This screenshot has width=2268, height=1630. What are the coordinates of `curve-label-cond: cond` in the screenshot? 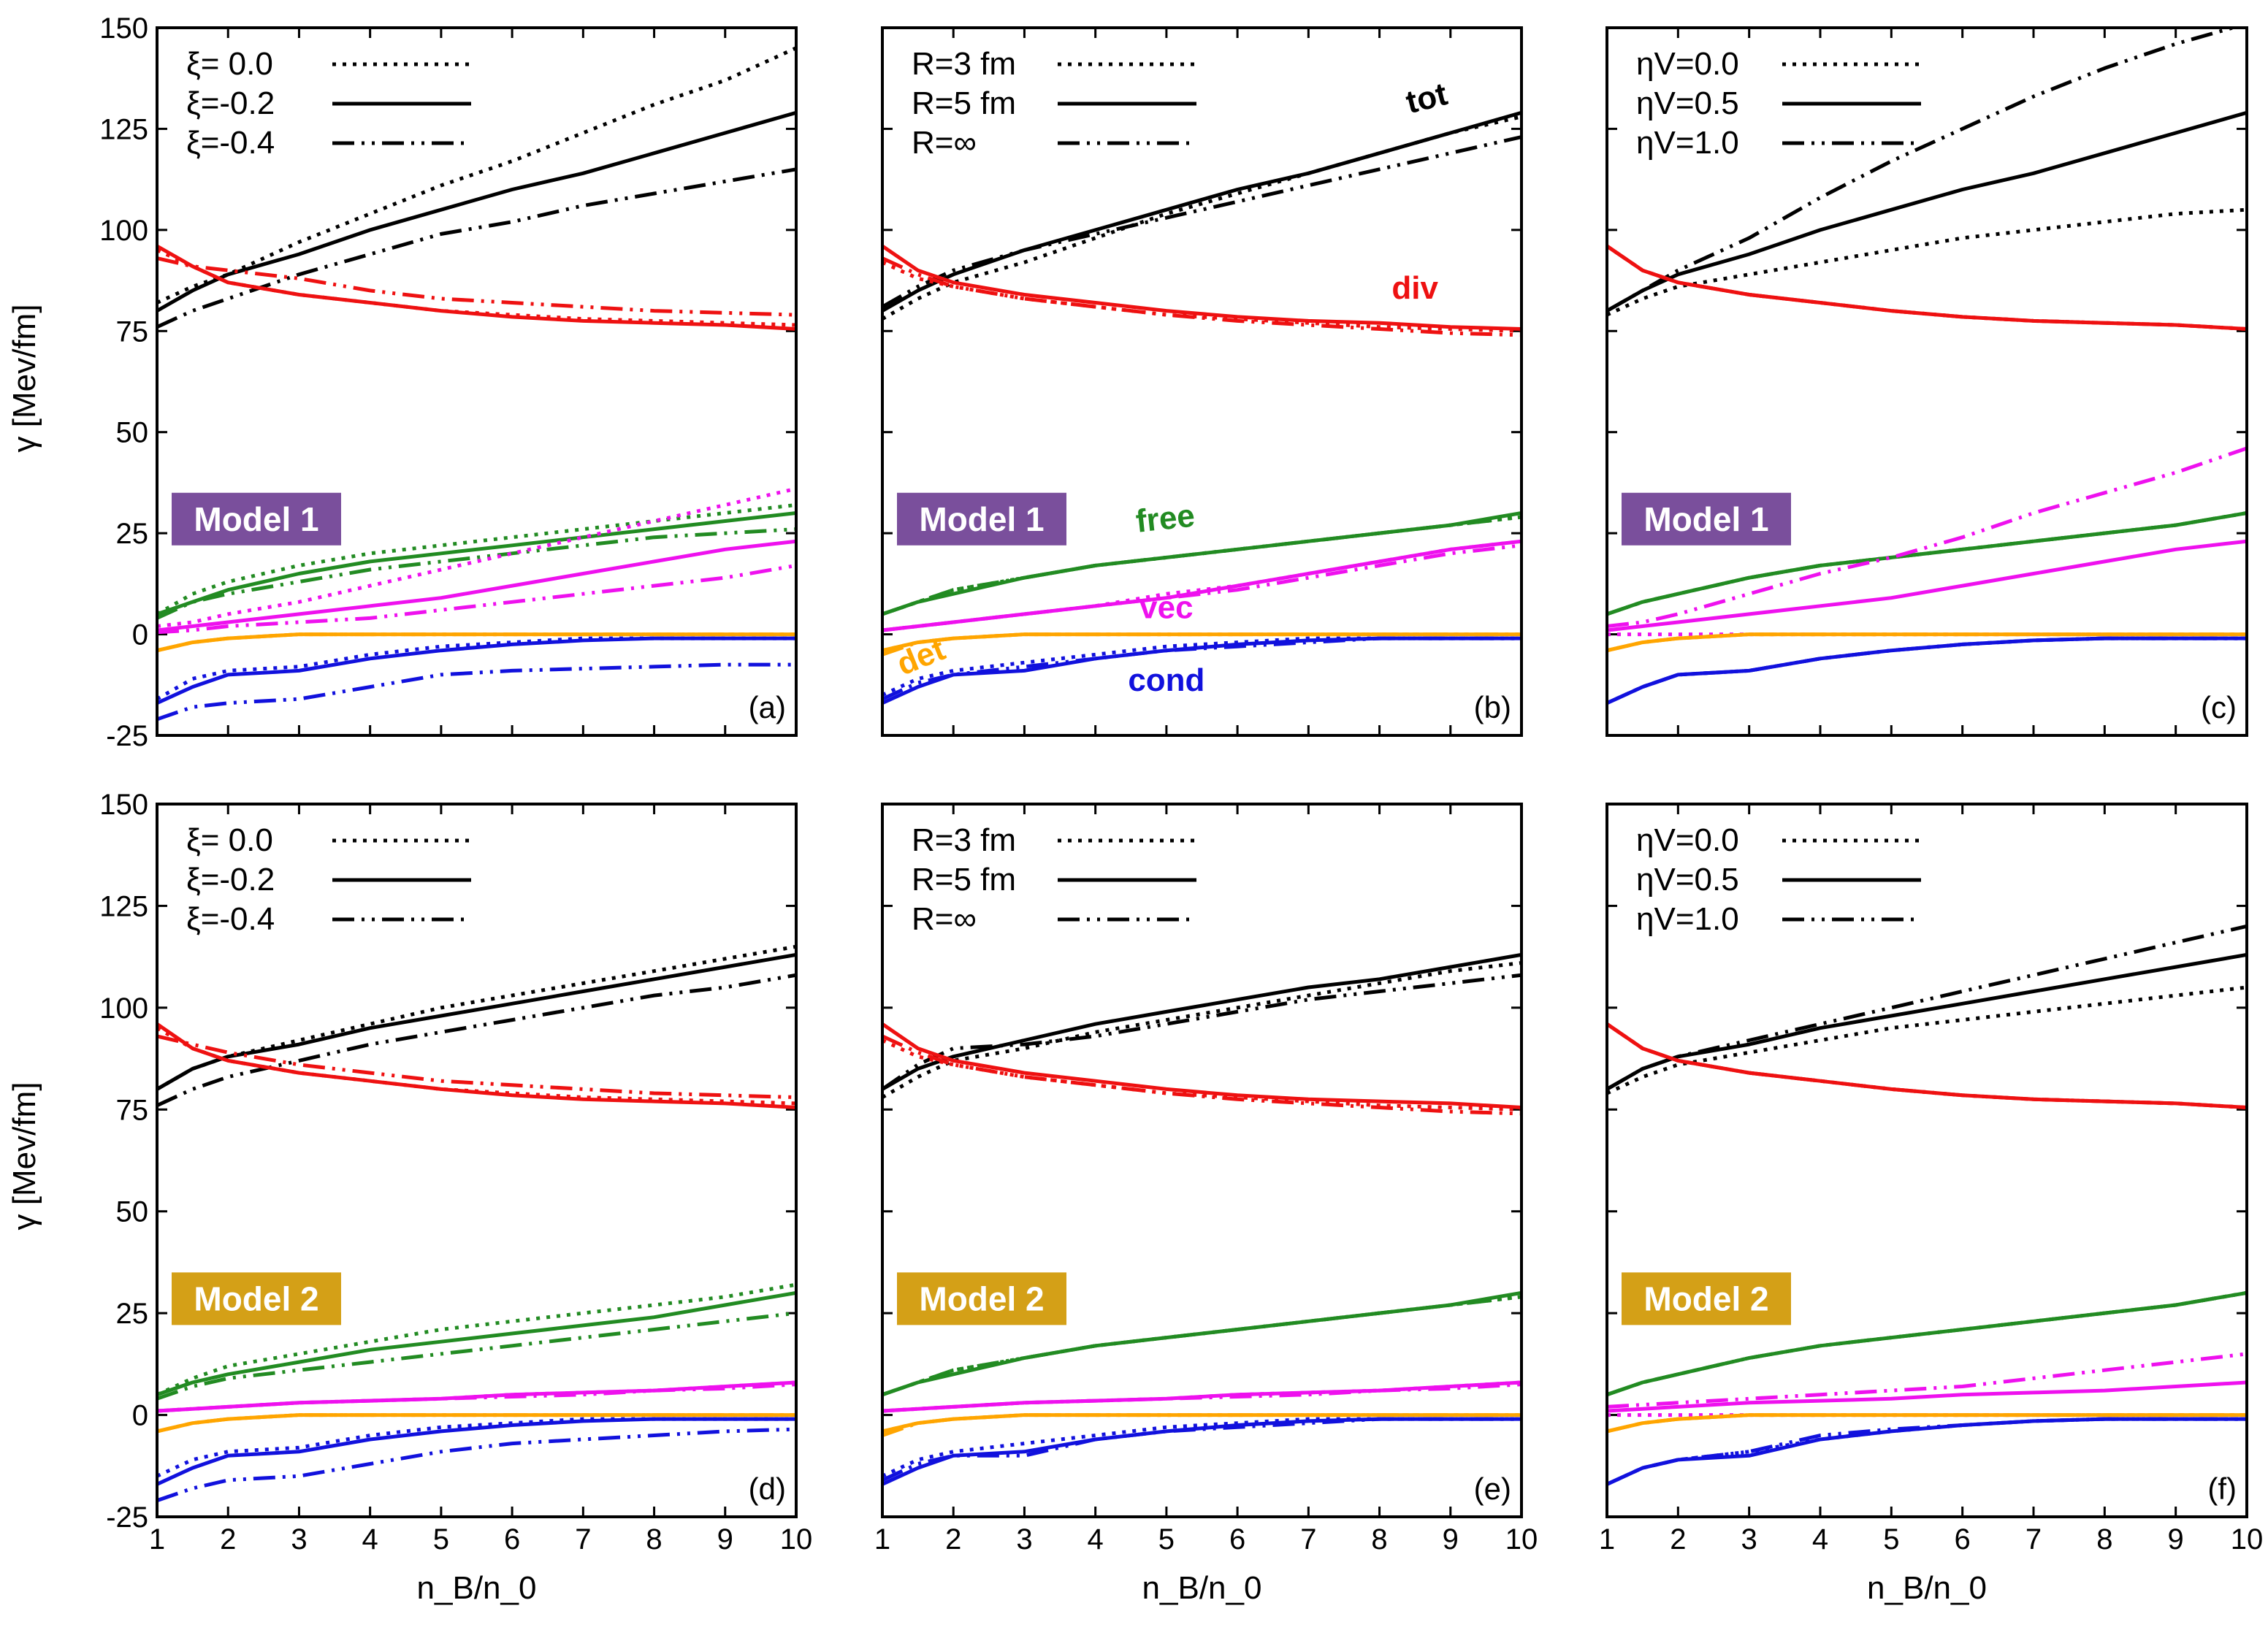 It's located at (1166, 680).